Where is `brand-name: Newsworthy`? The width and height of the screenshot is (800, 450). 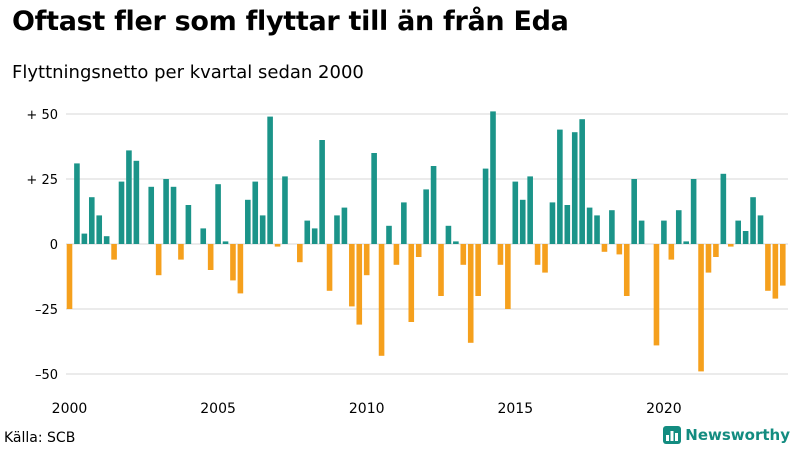
brand-name: Newsworthy is located at coordinates (737, 435).